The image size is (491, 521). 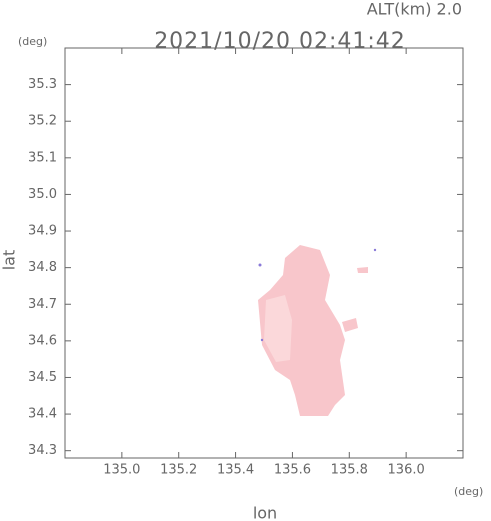 What do you see at coordinates (292, 470) in the screenshot?
I see `x-tick-label: 135.6` at bounding box center [292, 470].